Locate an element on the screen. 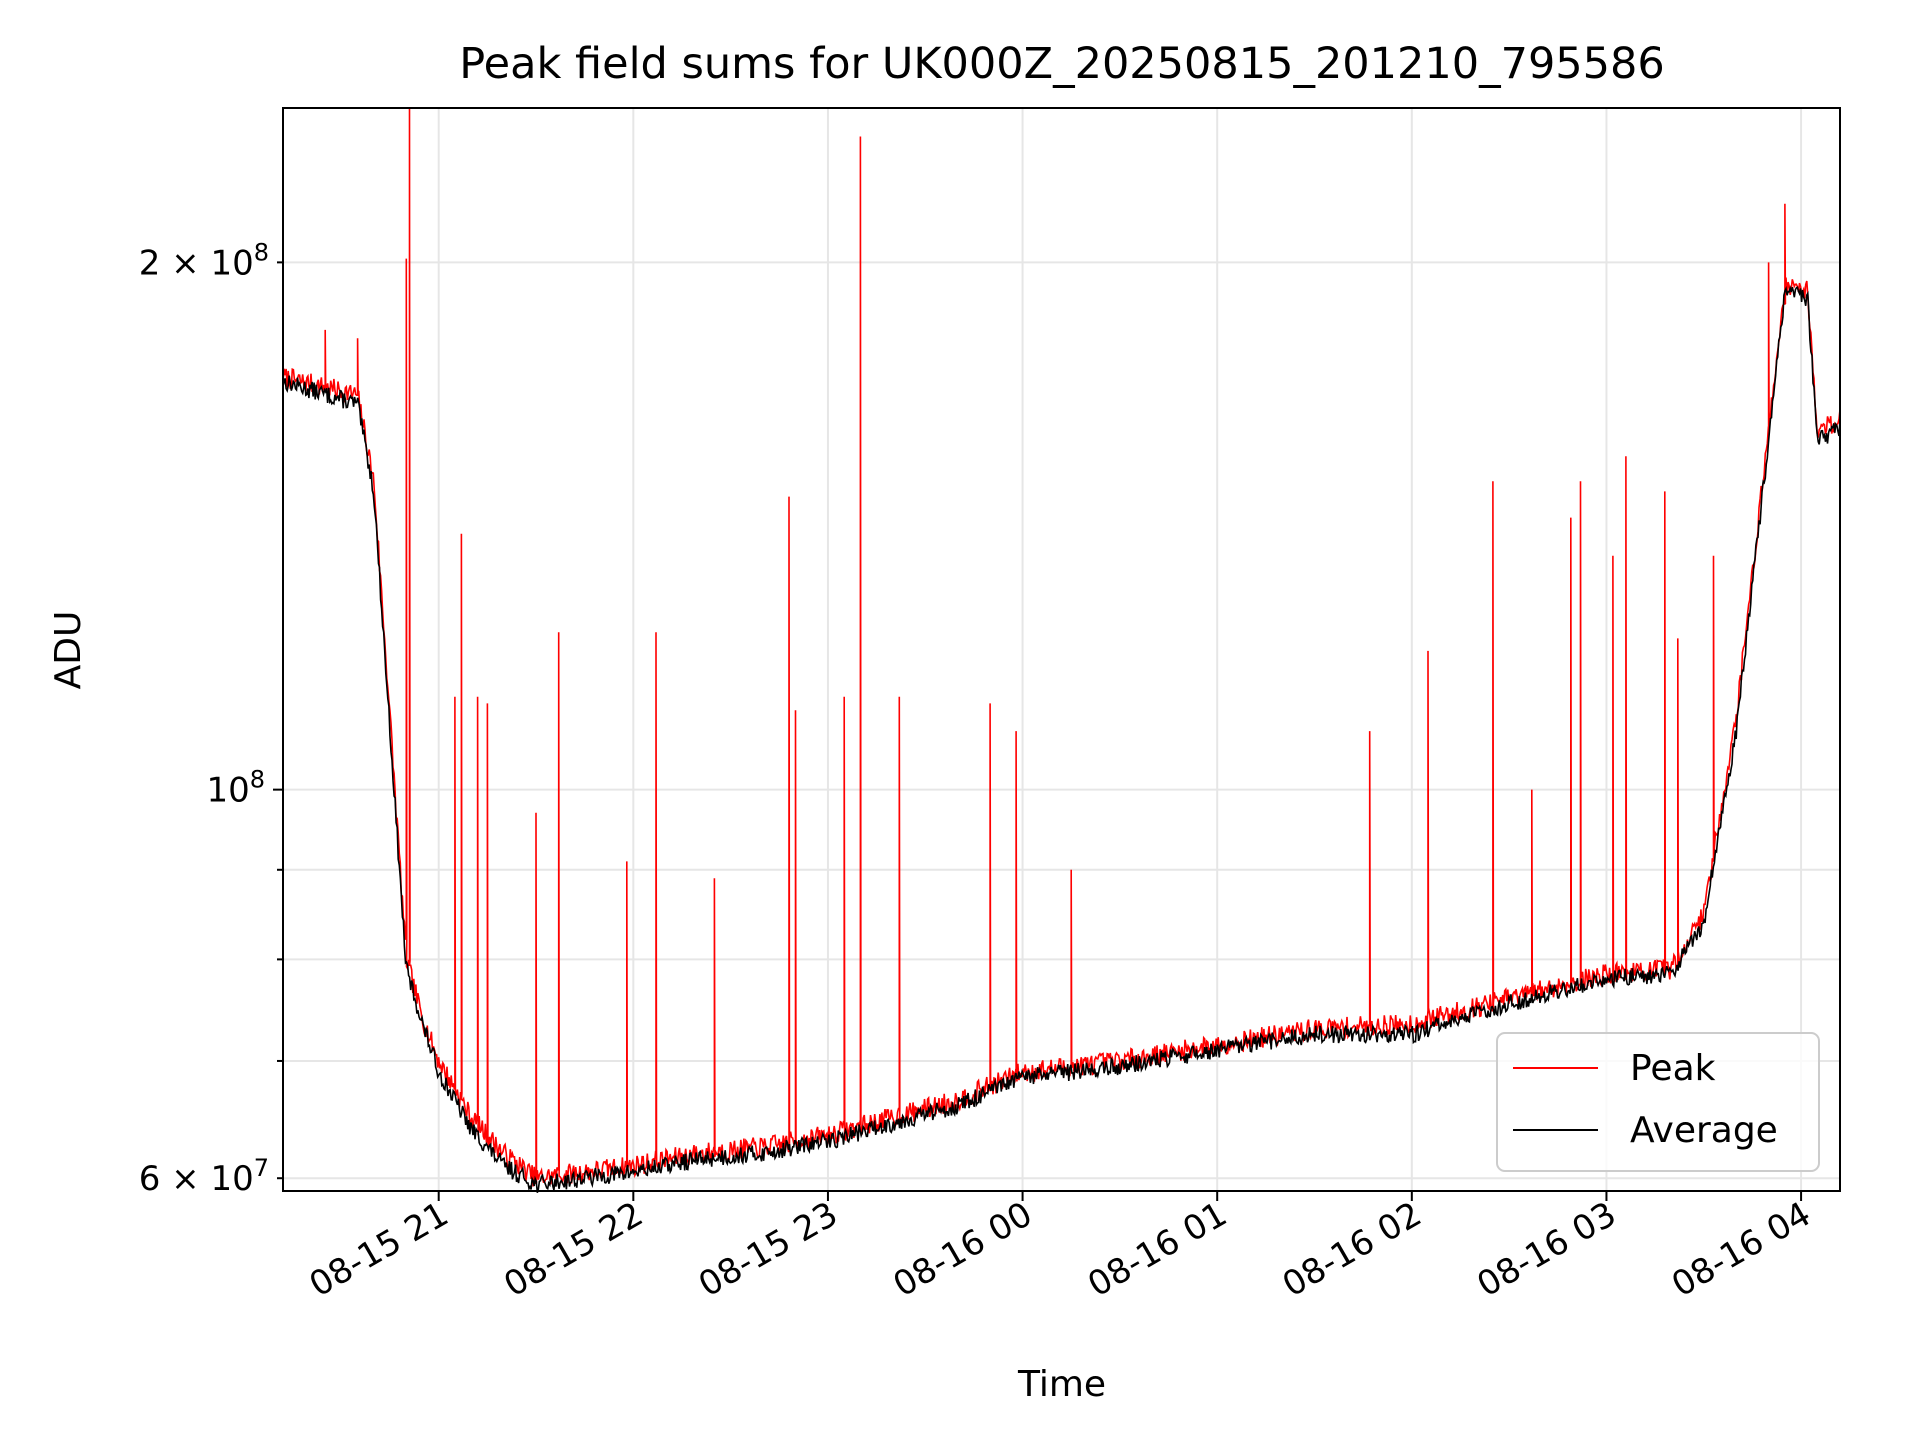  y-axis-title: ADU is located at coordinates (68, 650).